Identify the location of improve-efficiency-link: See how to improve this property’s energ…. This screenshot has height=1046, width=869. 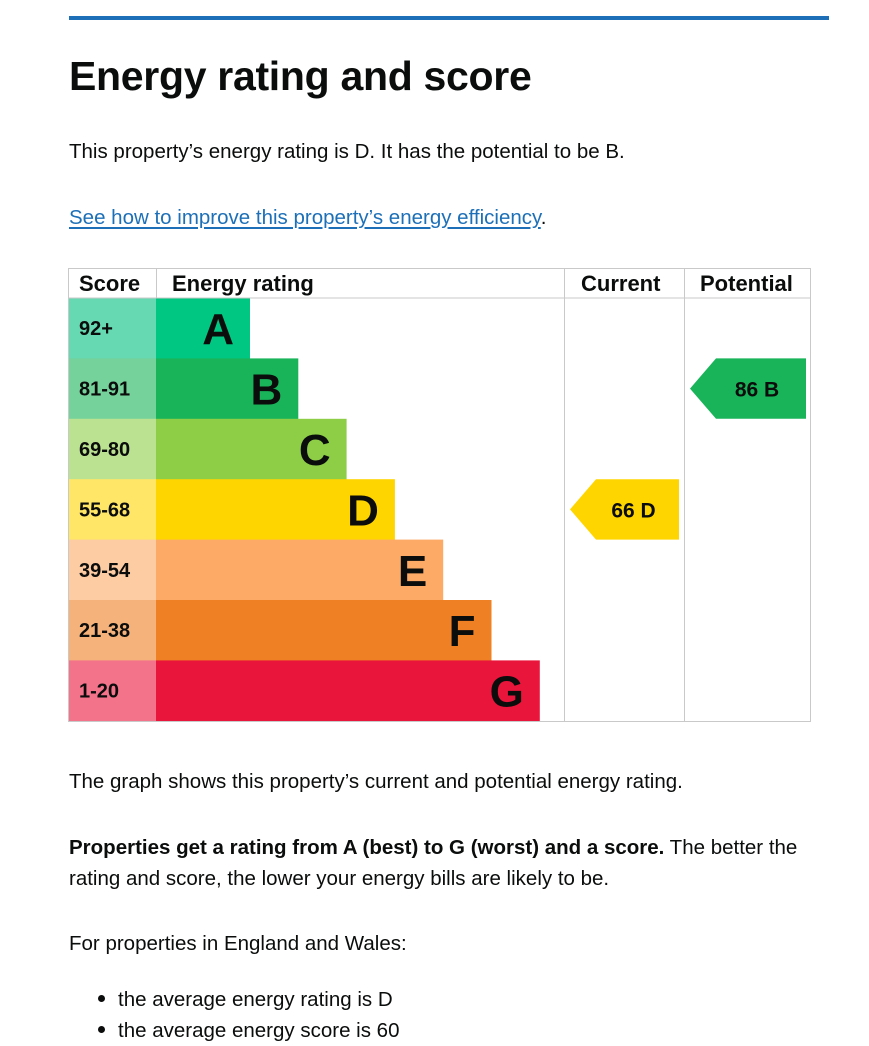
(305, 217).